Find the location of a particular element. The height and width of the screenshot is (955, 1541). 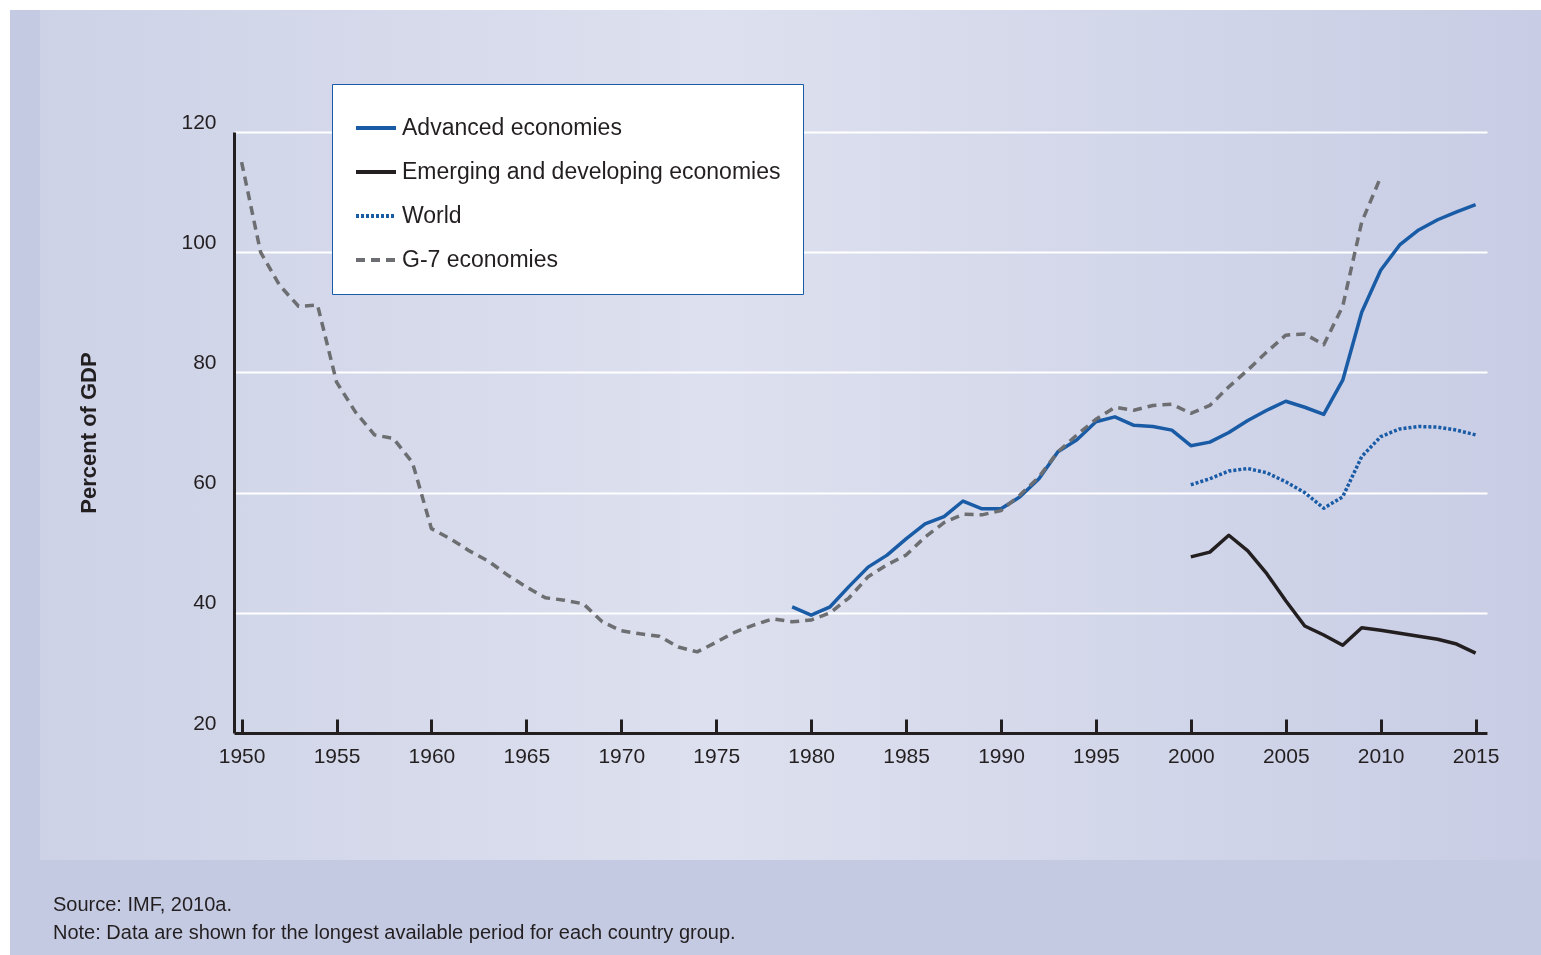

x-tick-label: 1990 is located at coordinates (1001, 755).